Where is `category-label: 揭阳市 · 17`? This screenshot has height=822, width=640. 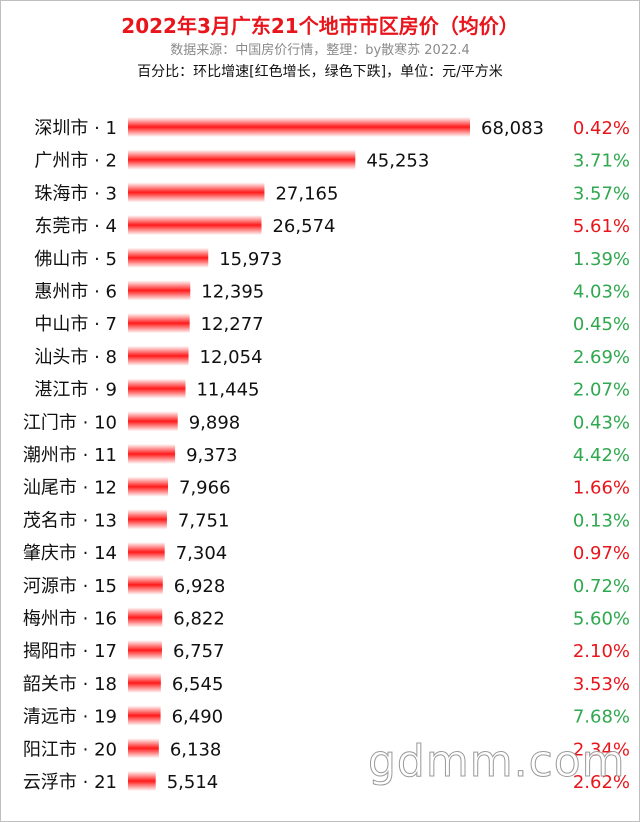 category-label: 揭阳市 · 17 is located at coordinates (70, 651).